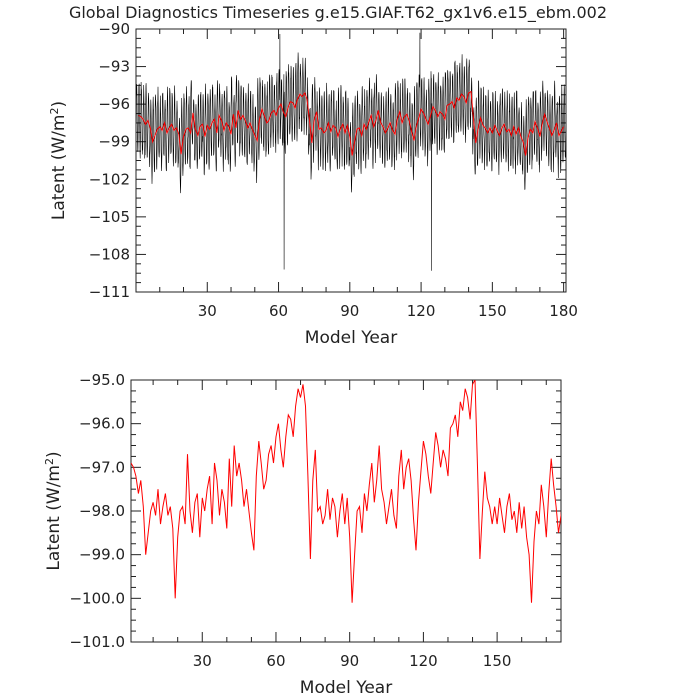 The width and height of the screenshot is (700, 700). What do you see at coordinates (109, 179) in the screenshot?
I see `y-tick-label: −102` at bounding box center [109, 179].